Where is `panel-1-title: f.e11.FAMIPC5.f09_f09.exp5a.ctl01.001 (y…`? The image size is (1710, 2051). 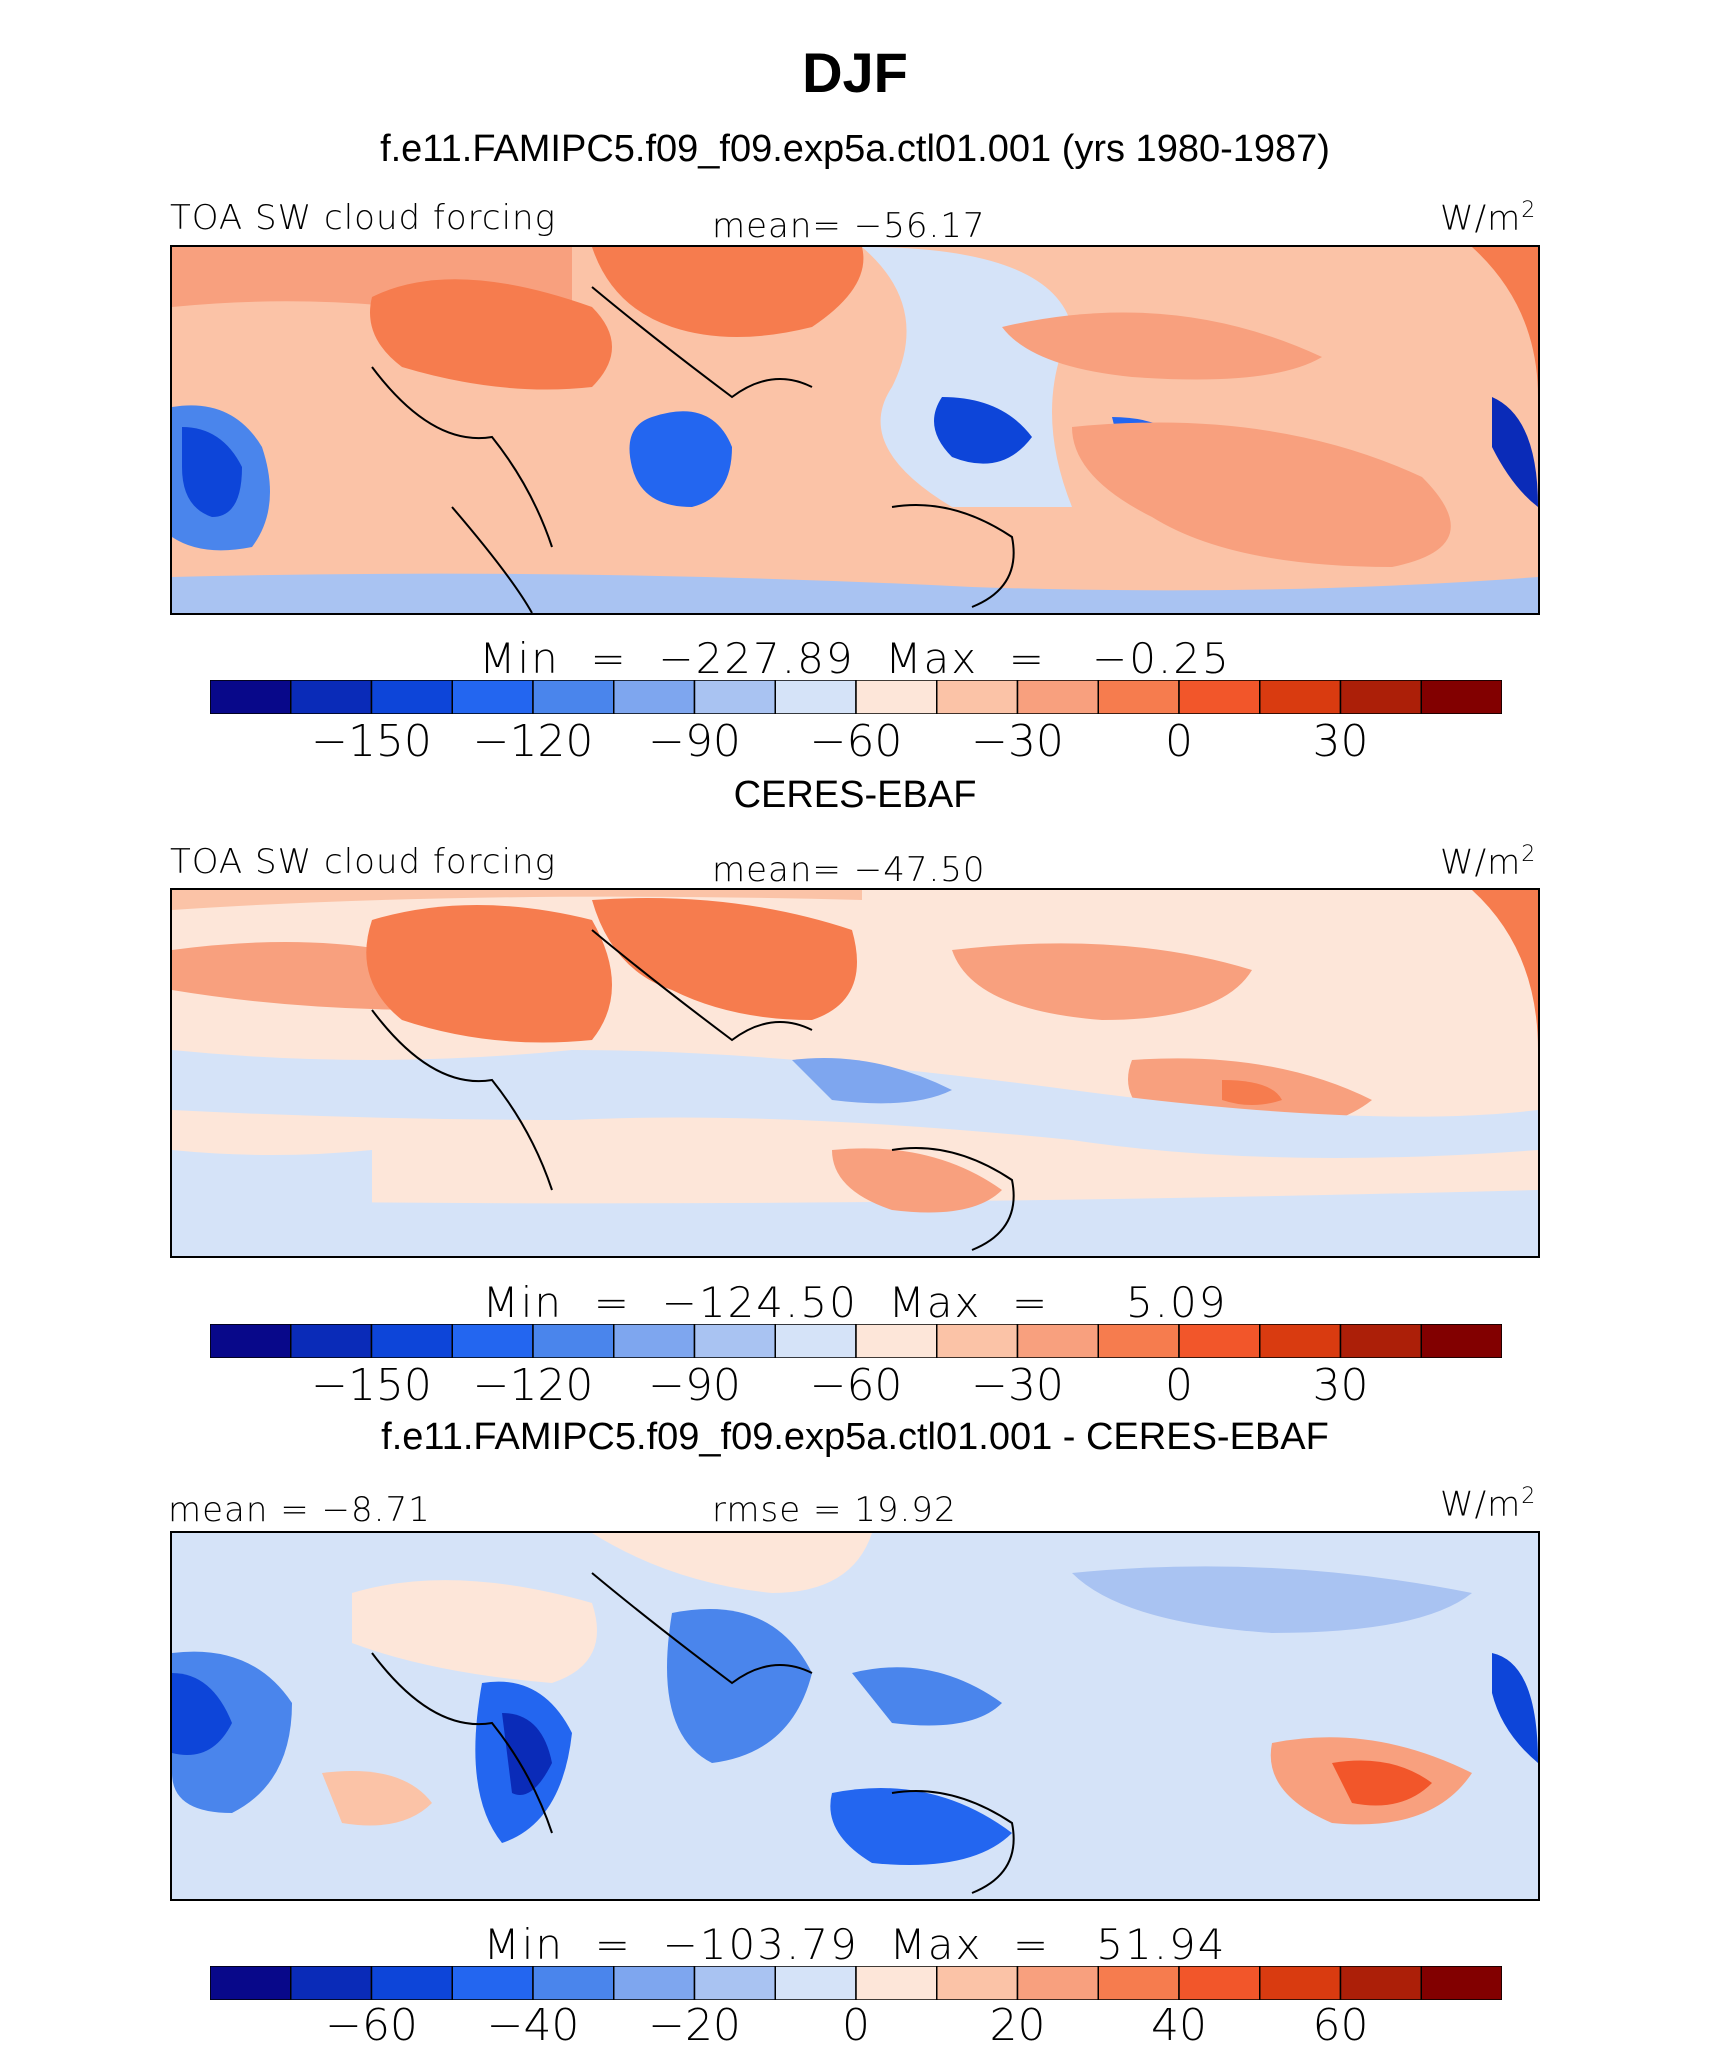
panel-1-title: f.e11.FAMIPC5.f09_f09.exp5a.ctl01.001 (y… is located at coordinates (855, 149).